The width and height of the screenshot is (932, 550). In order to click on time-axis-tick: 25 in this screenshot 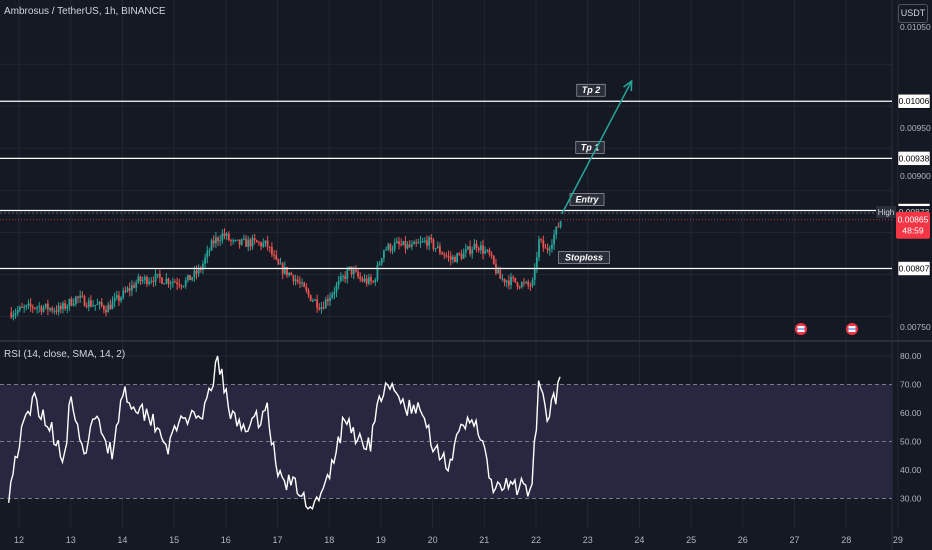, I will do `click(691, 540)`.